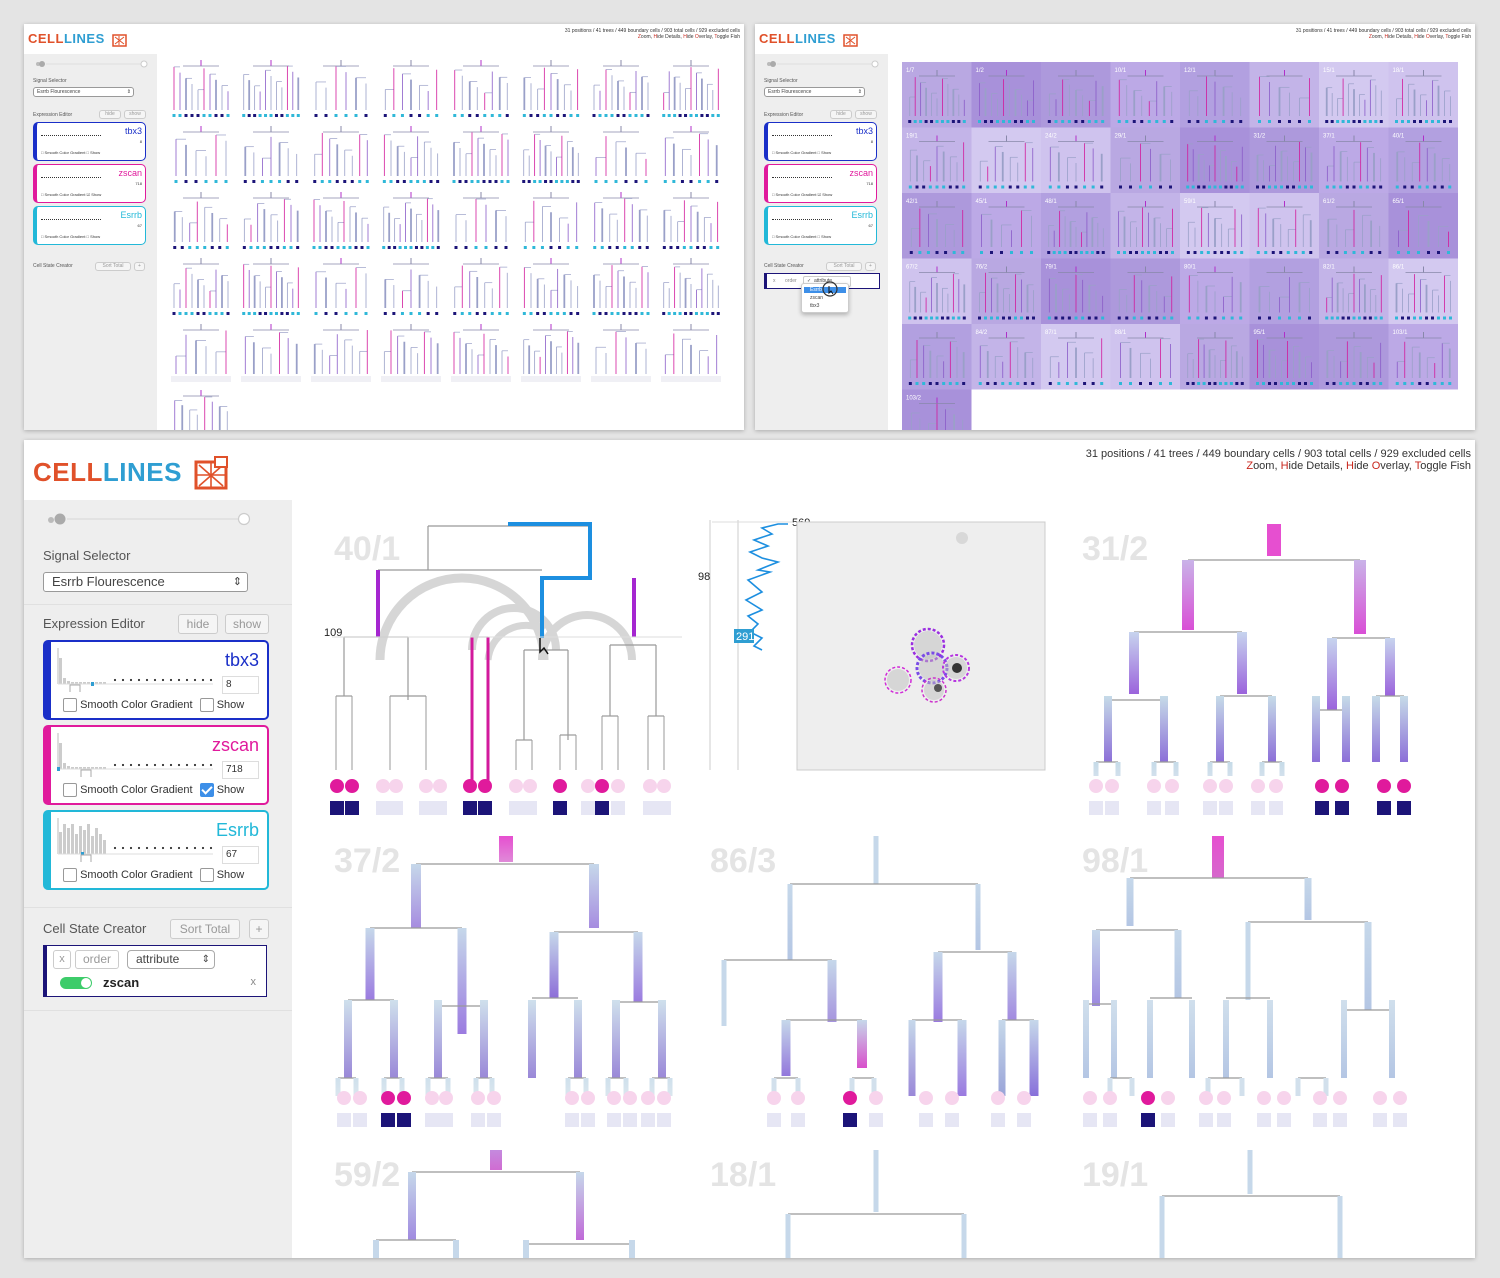 This screenshot has width=1500, height=1278. What do you see at coordinates (1006, 291) in the screenshot?
I see `overlay-tile: 76/2` at bounding box center [1006, 291].